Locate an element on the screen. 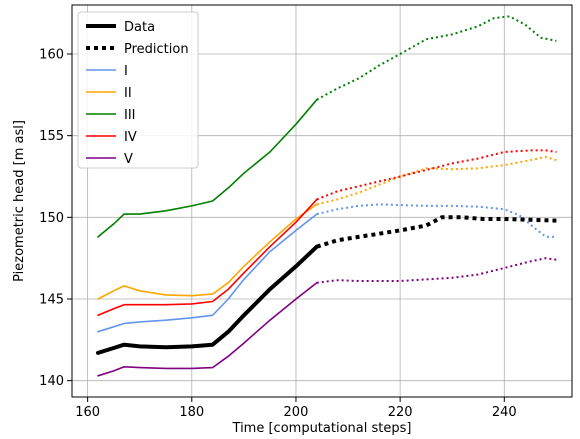 The image size is (580, 439). y-tick-label: 160 is located at coordinates (51, 55).